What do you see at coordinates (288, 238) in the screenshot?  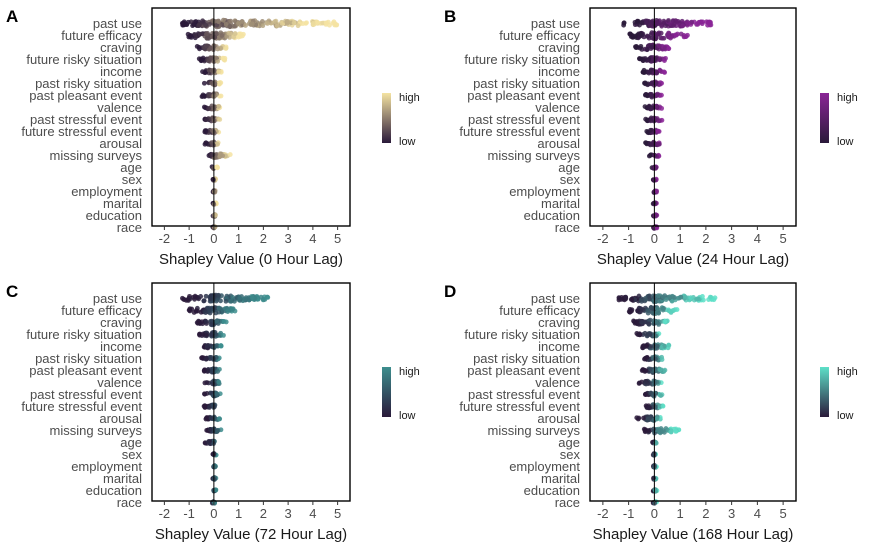 I see `x-tick-label: 3` at bounding box center [288, 238].